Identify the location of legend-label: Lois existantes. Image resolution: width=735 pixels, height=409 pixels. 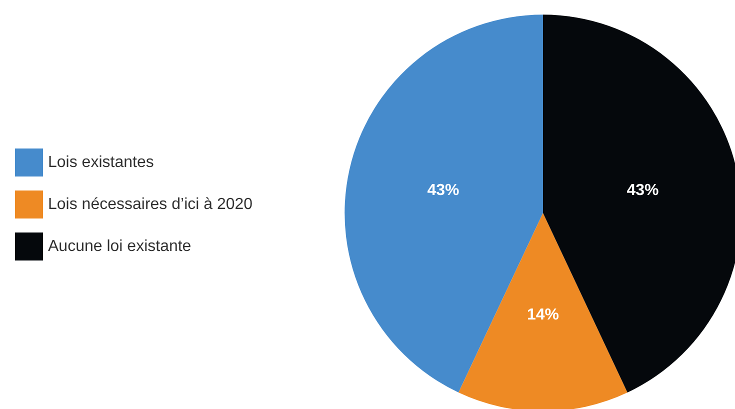
(101, 162).